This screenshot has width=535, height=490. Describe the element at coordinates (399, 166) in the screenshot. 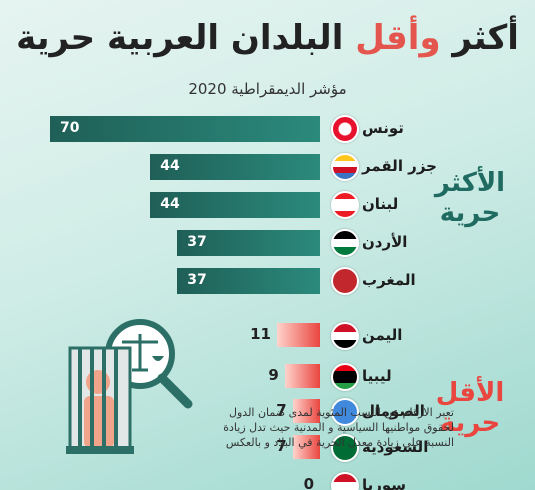

I see `category-label: جزر القمر` at that location.